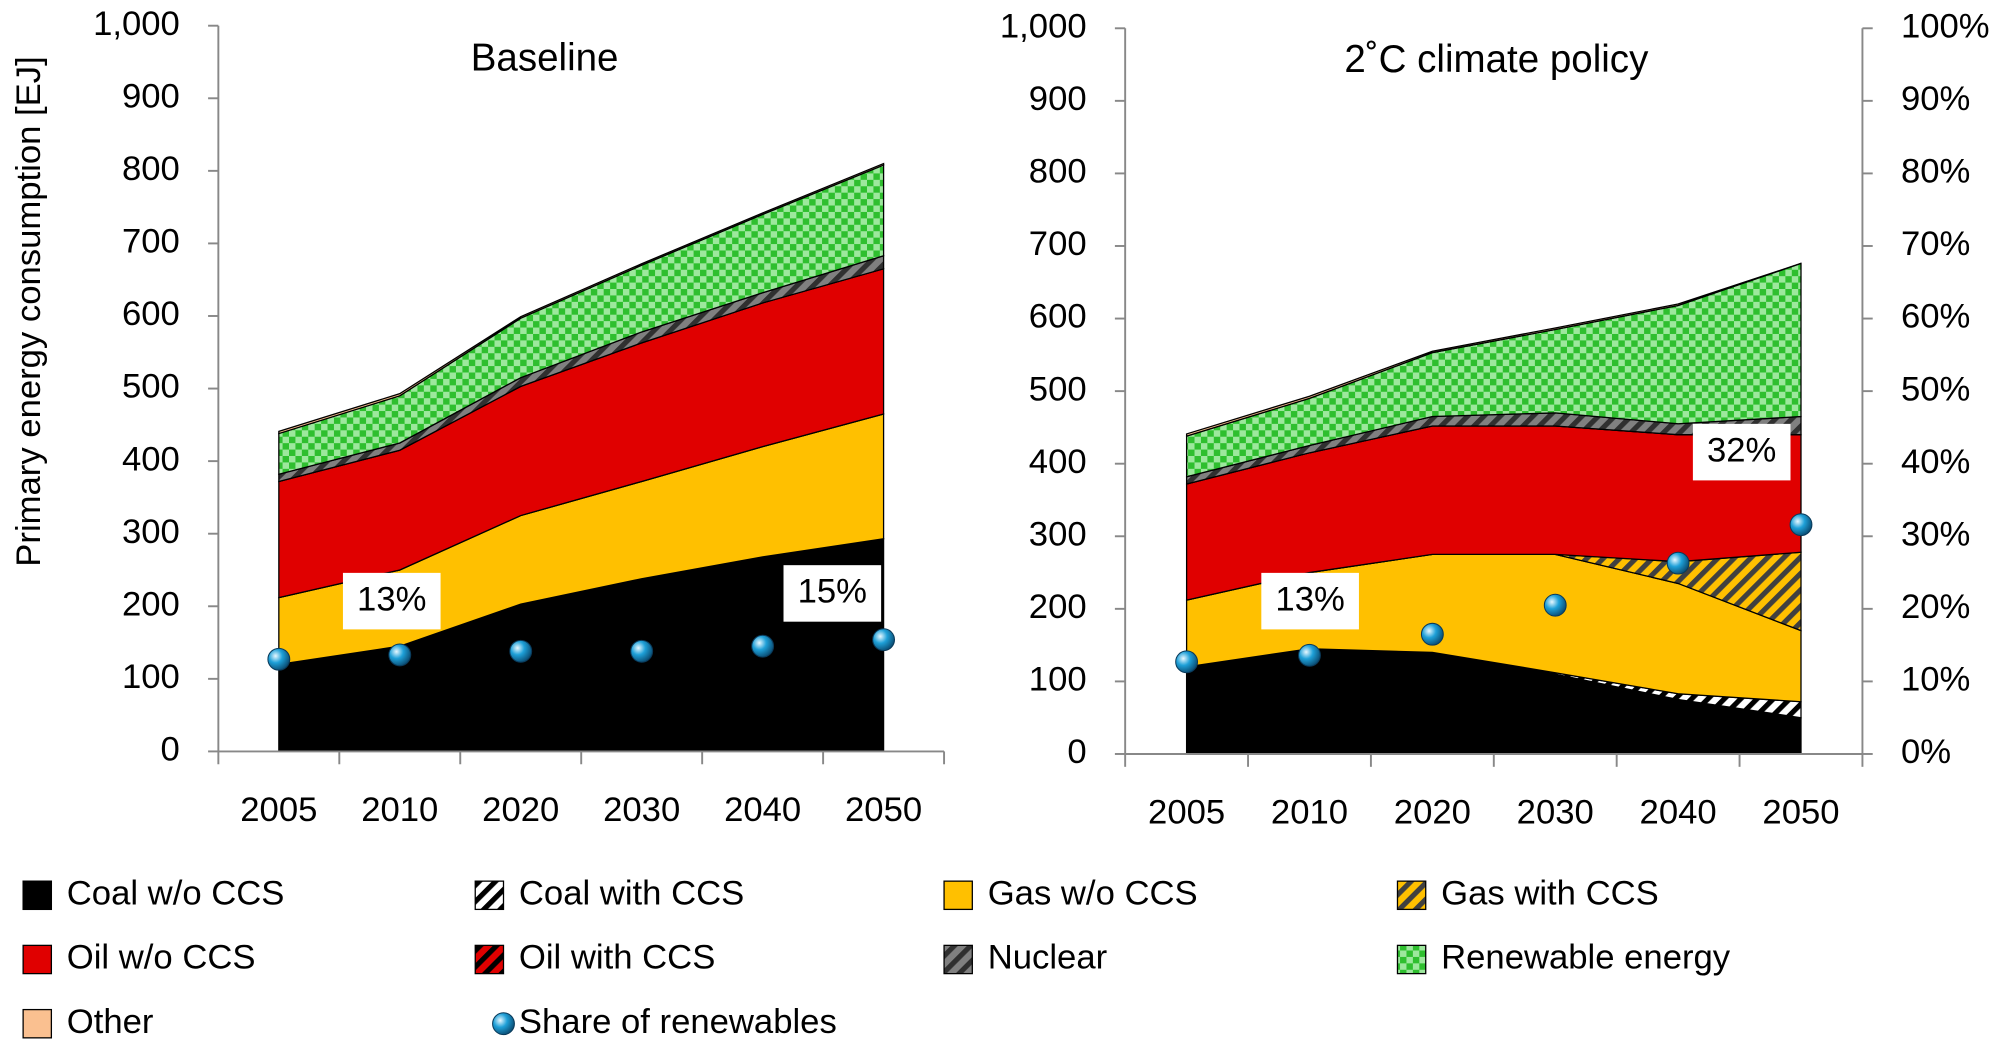 This screenshot has width=2014, height=1043. What do you see at coordinates (29, 311) in the screenshot?
I see `y-axis-label: Primary energy consumption [EJ]` at bounding box center [29, 311].